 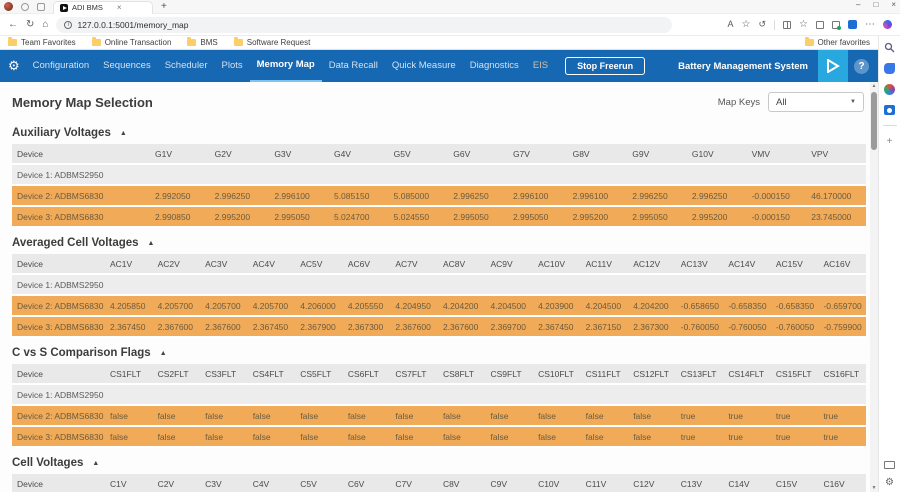 What do you see at coordinates (353, 65) in the screenshot?
I see `nav-item-data-recall: Data Recall` at bounding box center [353, 65].